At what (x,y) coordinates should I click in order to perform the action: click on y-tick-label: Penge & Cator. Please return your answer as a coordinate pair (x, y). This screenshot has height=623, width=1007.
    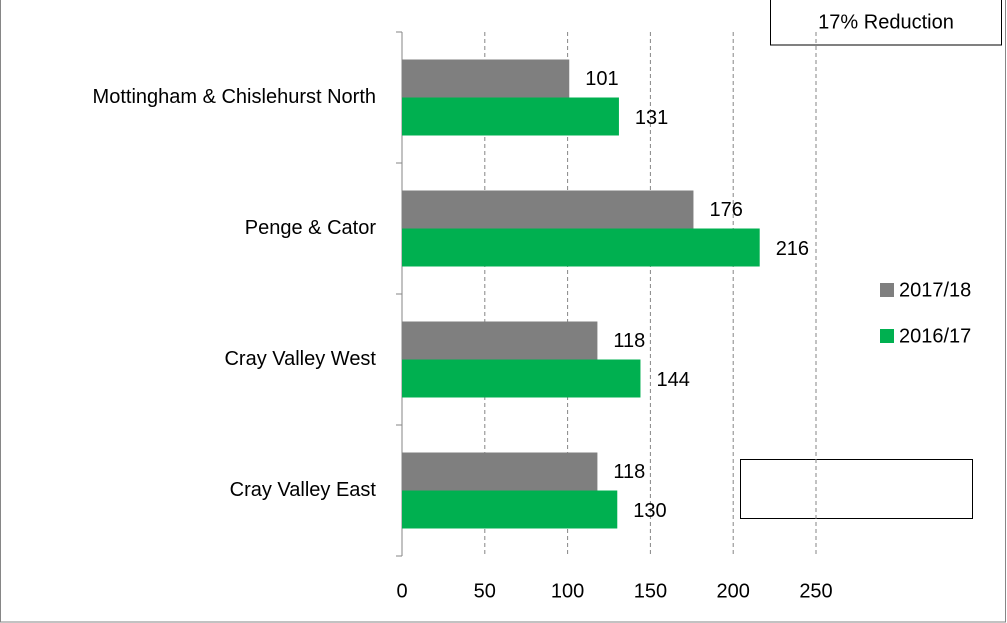
    Looking at the image, I should click on (311, 228).